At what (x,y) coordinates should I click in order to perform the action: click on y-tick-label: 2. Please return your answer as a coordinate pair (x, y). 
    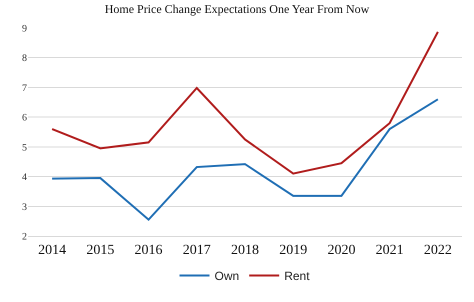
    Looking at the image, I should click on (24, 237).